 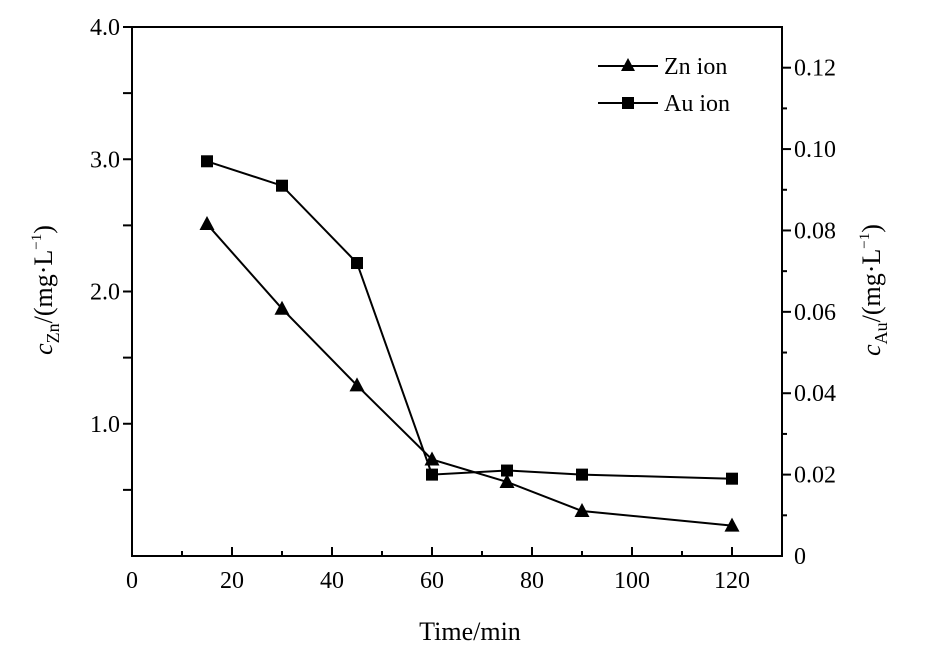 I want to click on left-axis-title-subscript: Zn, so click(x=53, y=333).